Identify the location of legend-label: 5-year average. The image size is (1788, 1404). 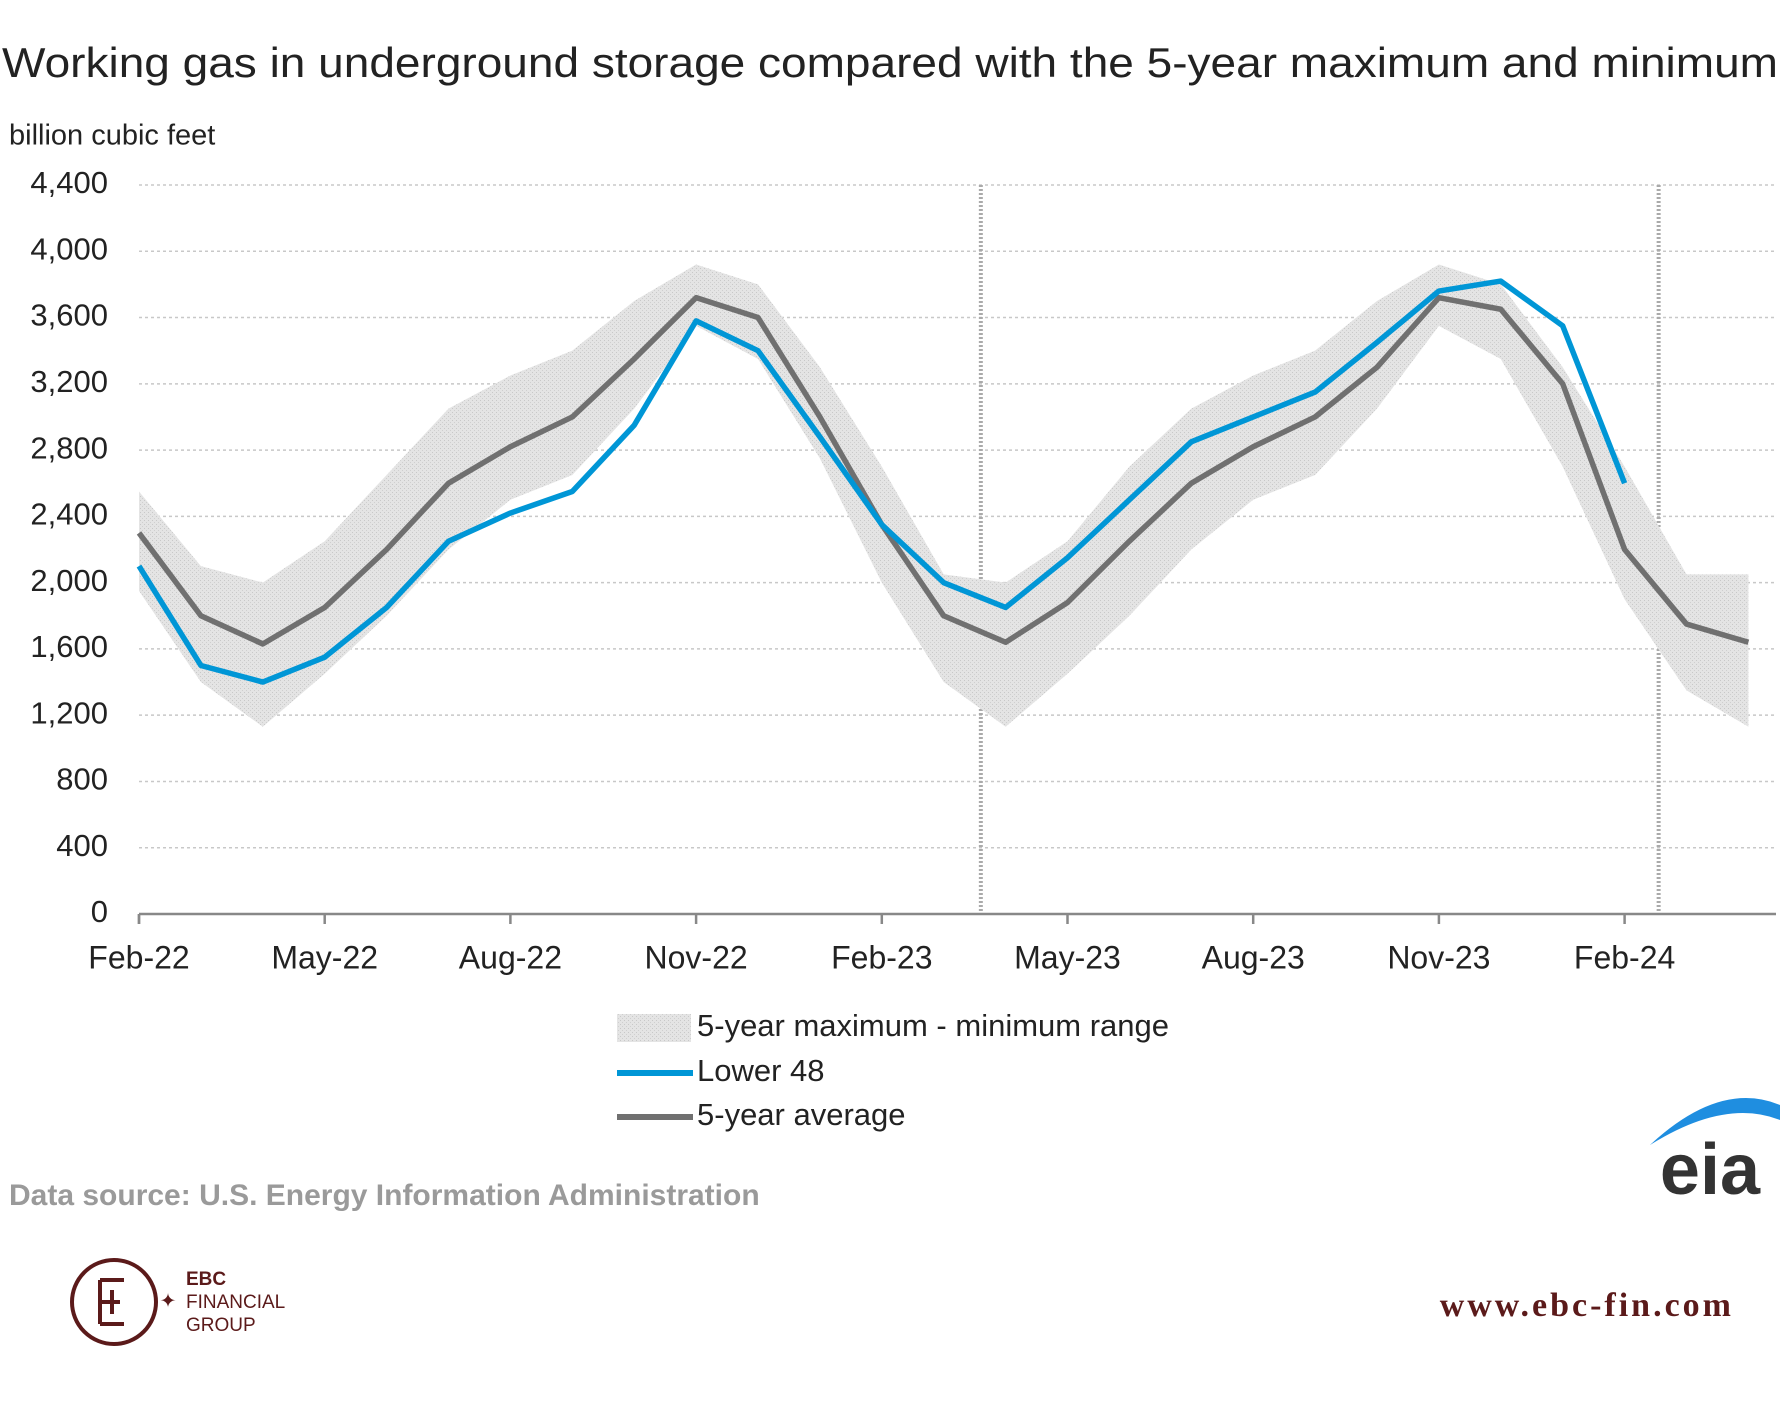
(801, 1114).